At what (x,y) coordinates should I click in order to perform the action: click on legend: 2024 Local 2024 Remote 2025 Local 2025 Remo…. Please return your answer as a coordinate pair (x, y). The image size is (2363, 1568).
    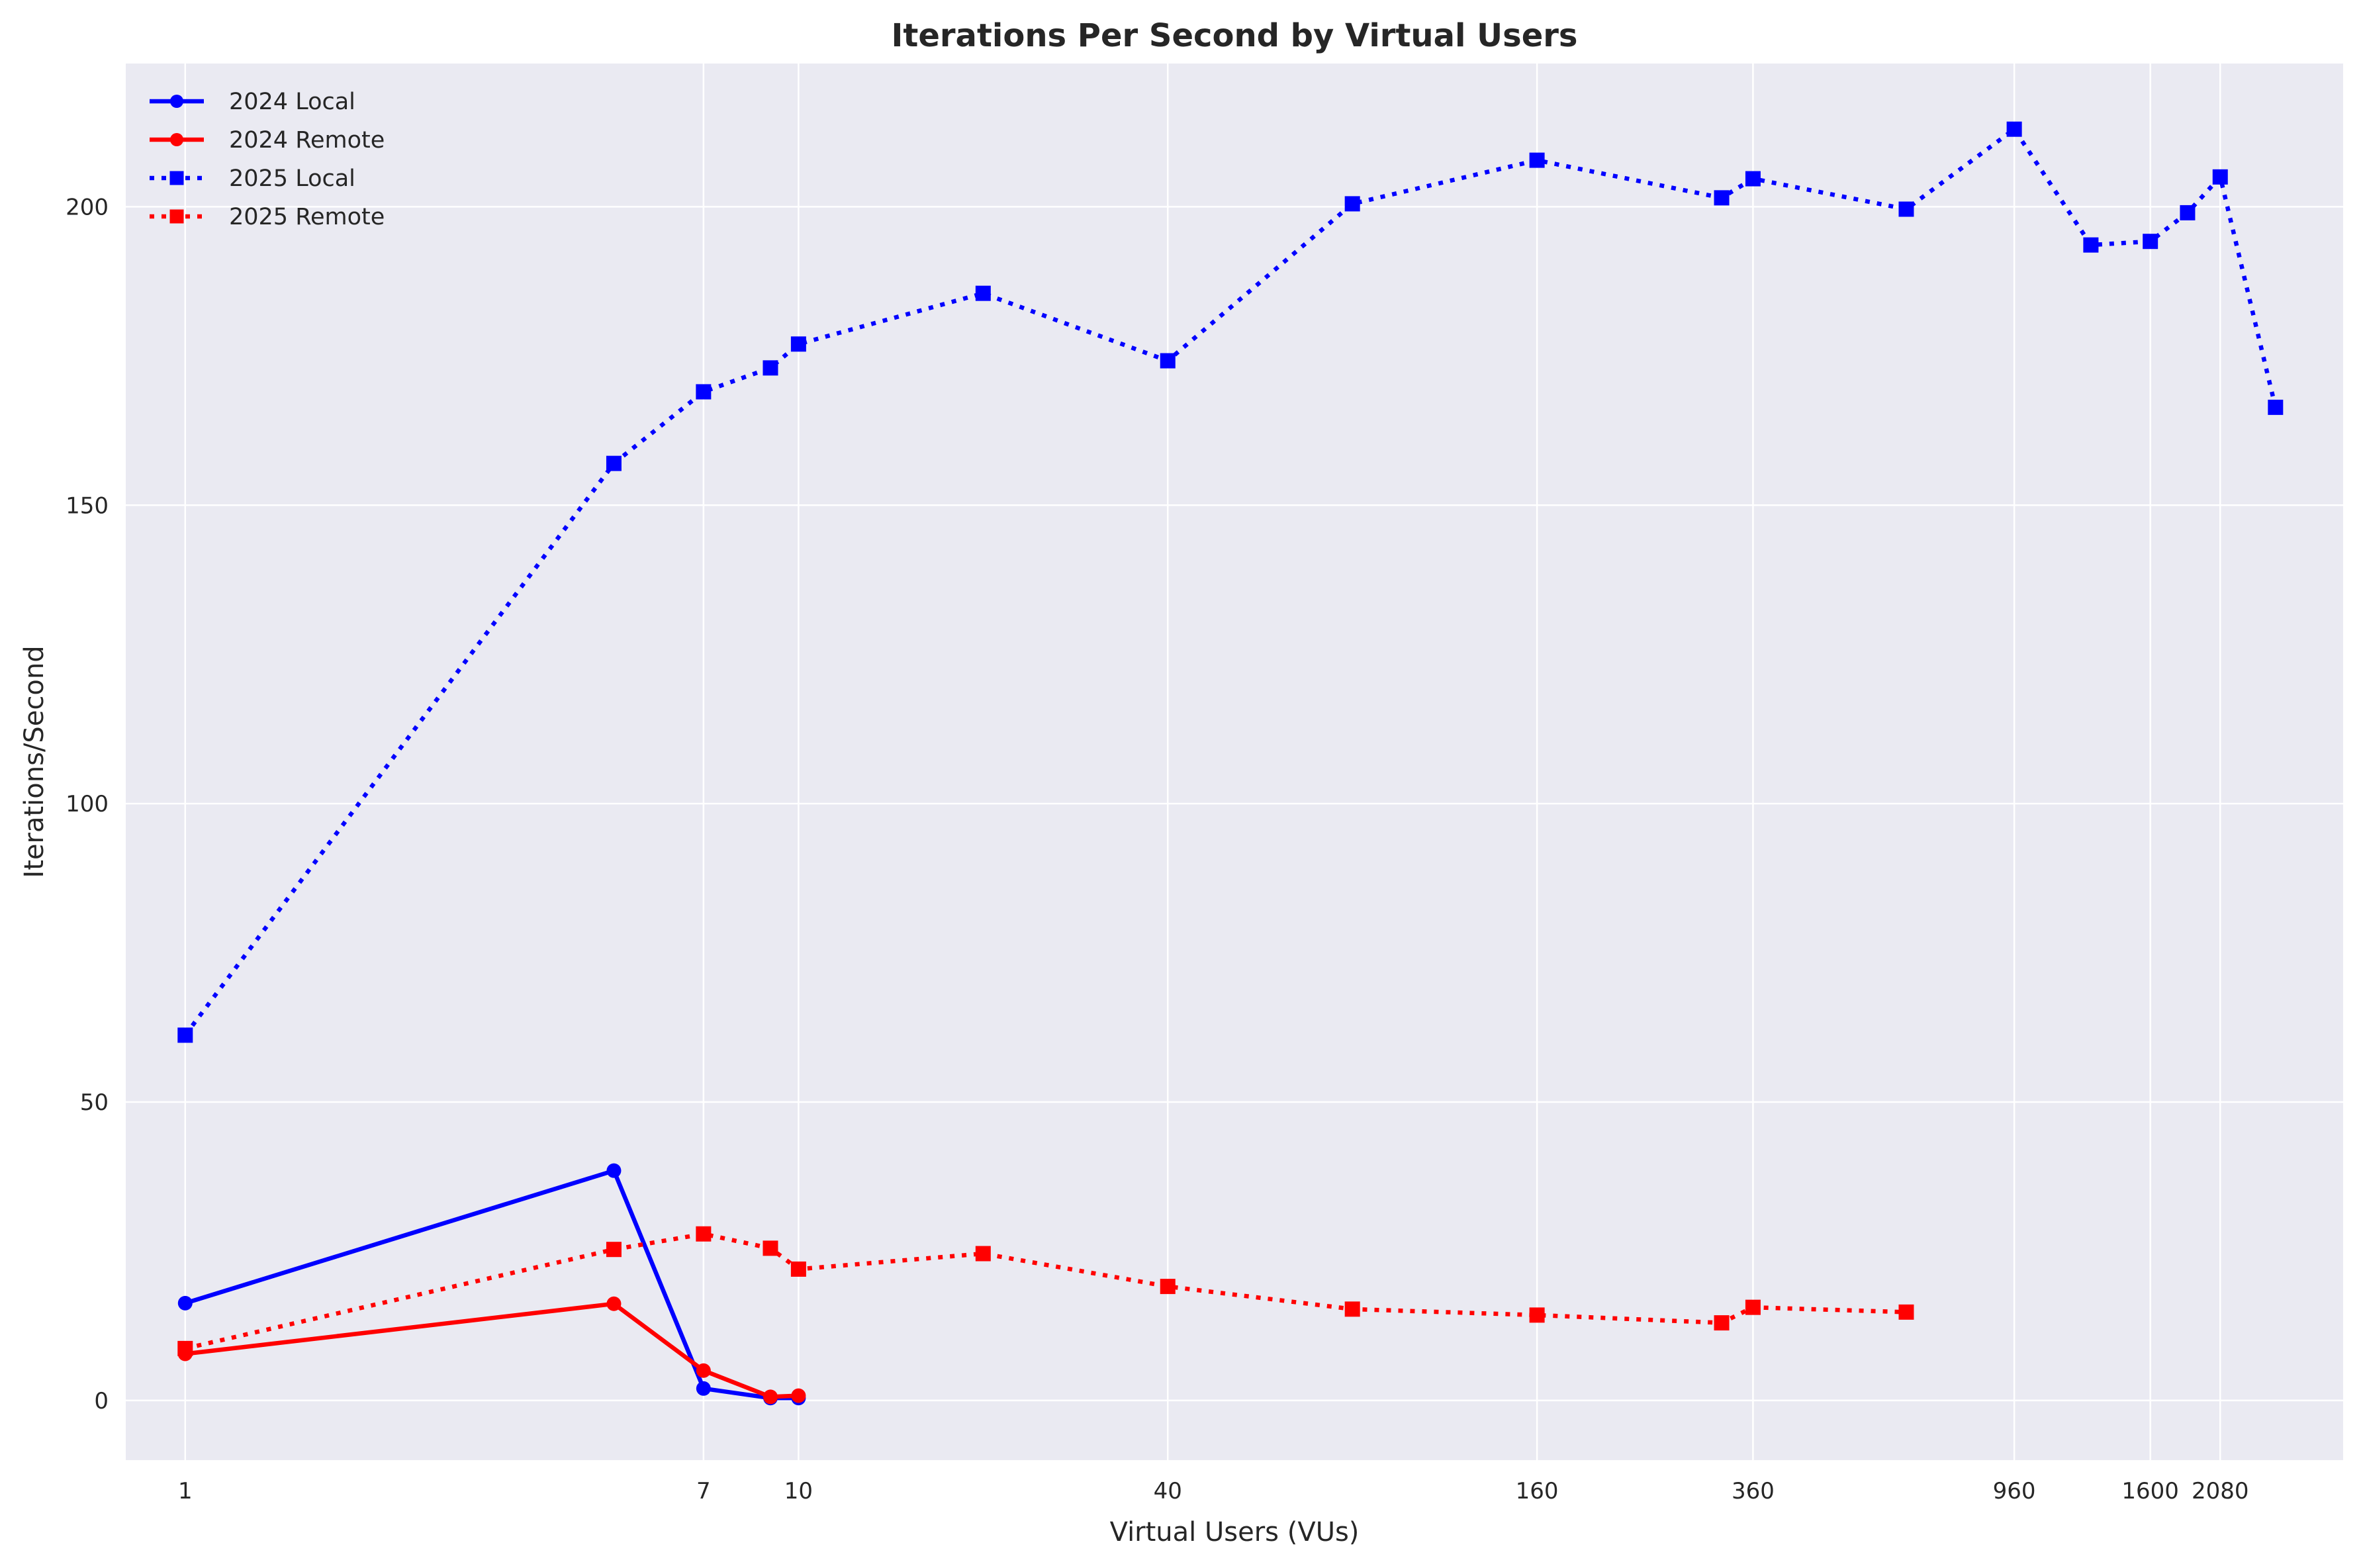
    Looking at the image, I should click on (267, 159).